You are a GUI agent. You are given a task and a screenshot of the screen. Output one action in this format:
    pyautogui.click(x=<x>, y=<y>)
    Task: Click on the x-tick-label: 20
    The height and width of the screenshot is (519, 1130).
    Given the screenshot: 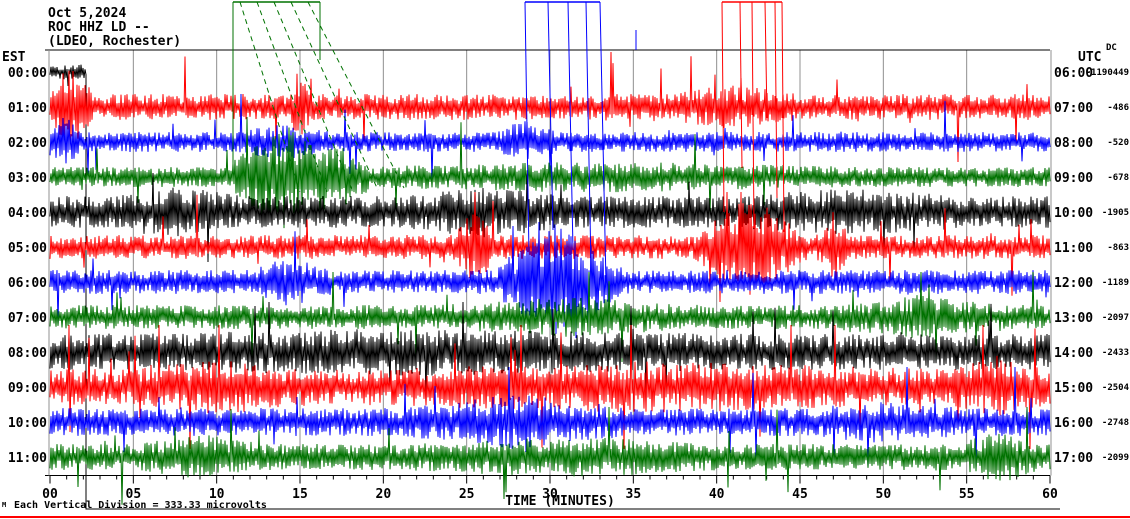 What is the action you would take?
    pyautogui.click(x=384, y=494)
    